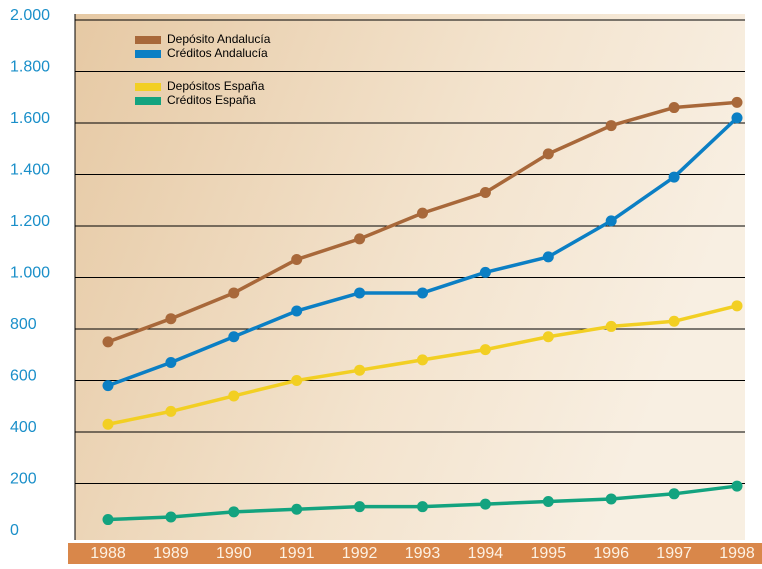 Image resolution: width=762 pixels, height=569 pixels. I want to click on y-tick-label: 800, so click(23, 324).